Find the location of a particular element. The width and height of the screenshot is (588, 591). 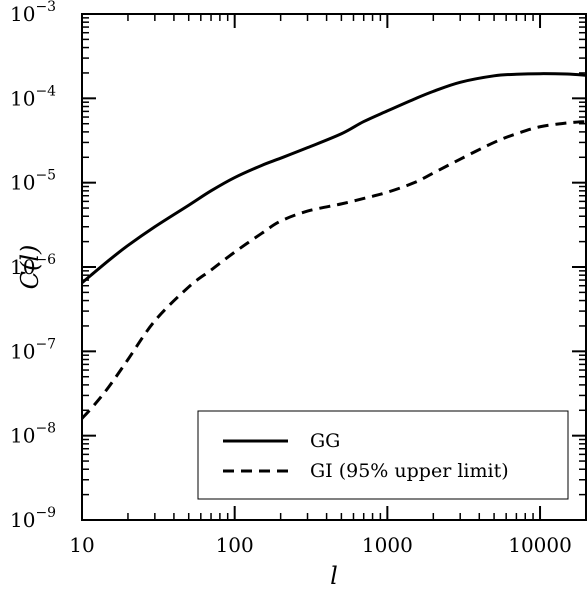

y-tick-label: 10⁻⁷ is located at coordinates (33, 349).